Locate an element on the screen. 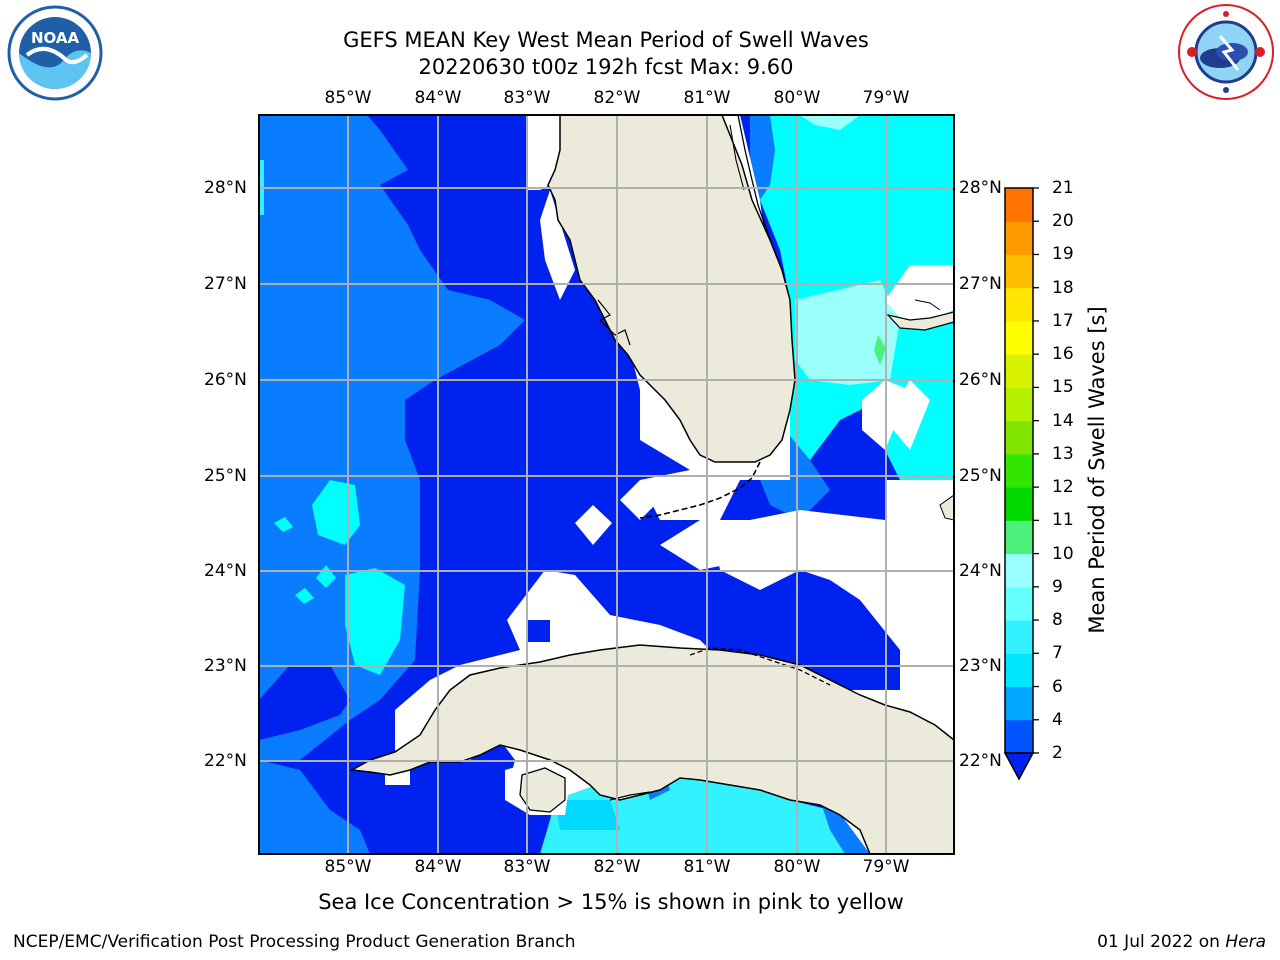 The width and height of the screenshot is (1280, 960). lon-label-bottom: 80°W is located at coordinates (797, 867).